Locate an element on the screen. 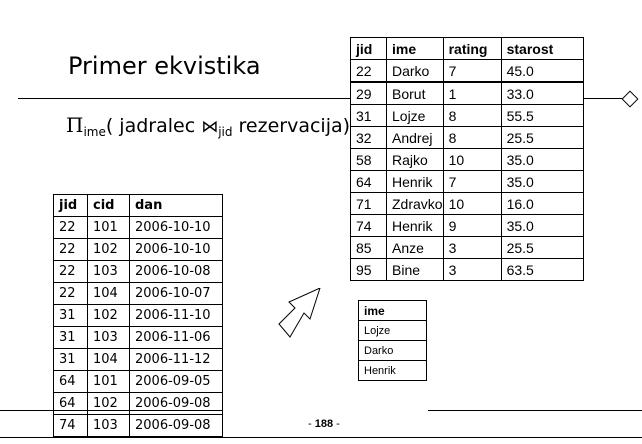 Image resolution: width=642 pixels, height=444 pixels. table-row: 29 Borut 1 33.0 is located at coordinates (467, 93).